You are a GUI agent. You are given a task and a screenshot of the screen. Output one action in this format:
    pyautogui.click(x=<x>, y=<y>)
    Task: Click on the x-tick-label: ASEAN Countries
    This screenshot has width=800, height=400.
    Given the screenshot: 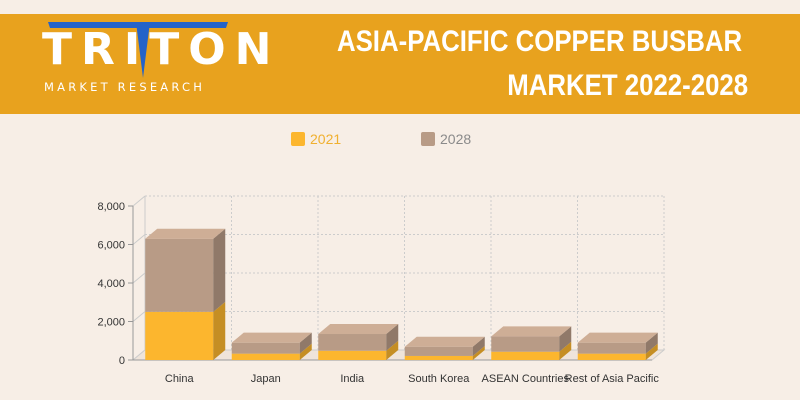 What is the action you would take?
    pyautogui.click(x=526, y=379)
    